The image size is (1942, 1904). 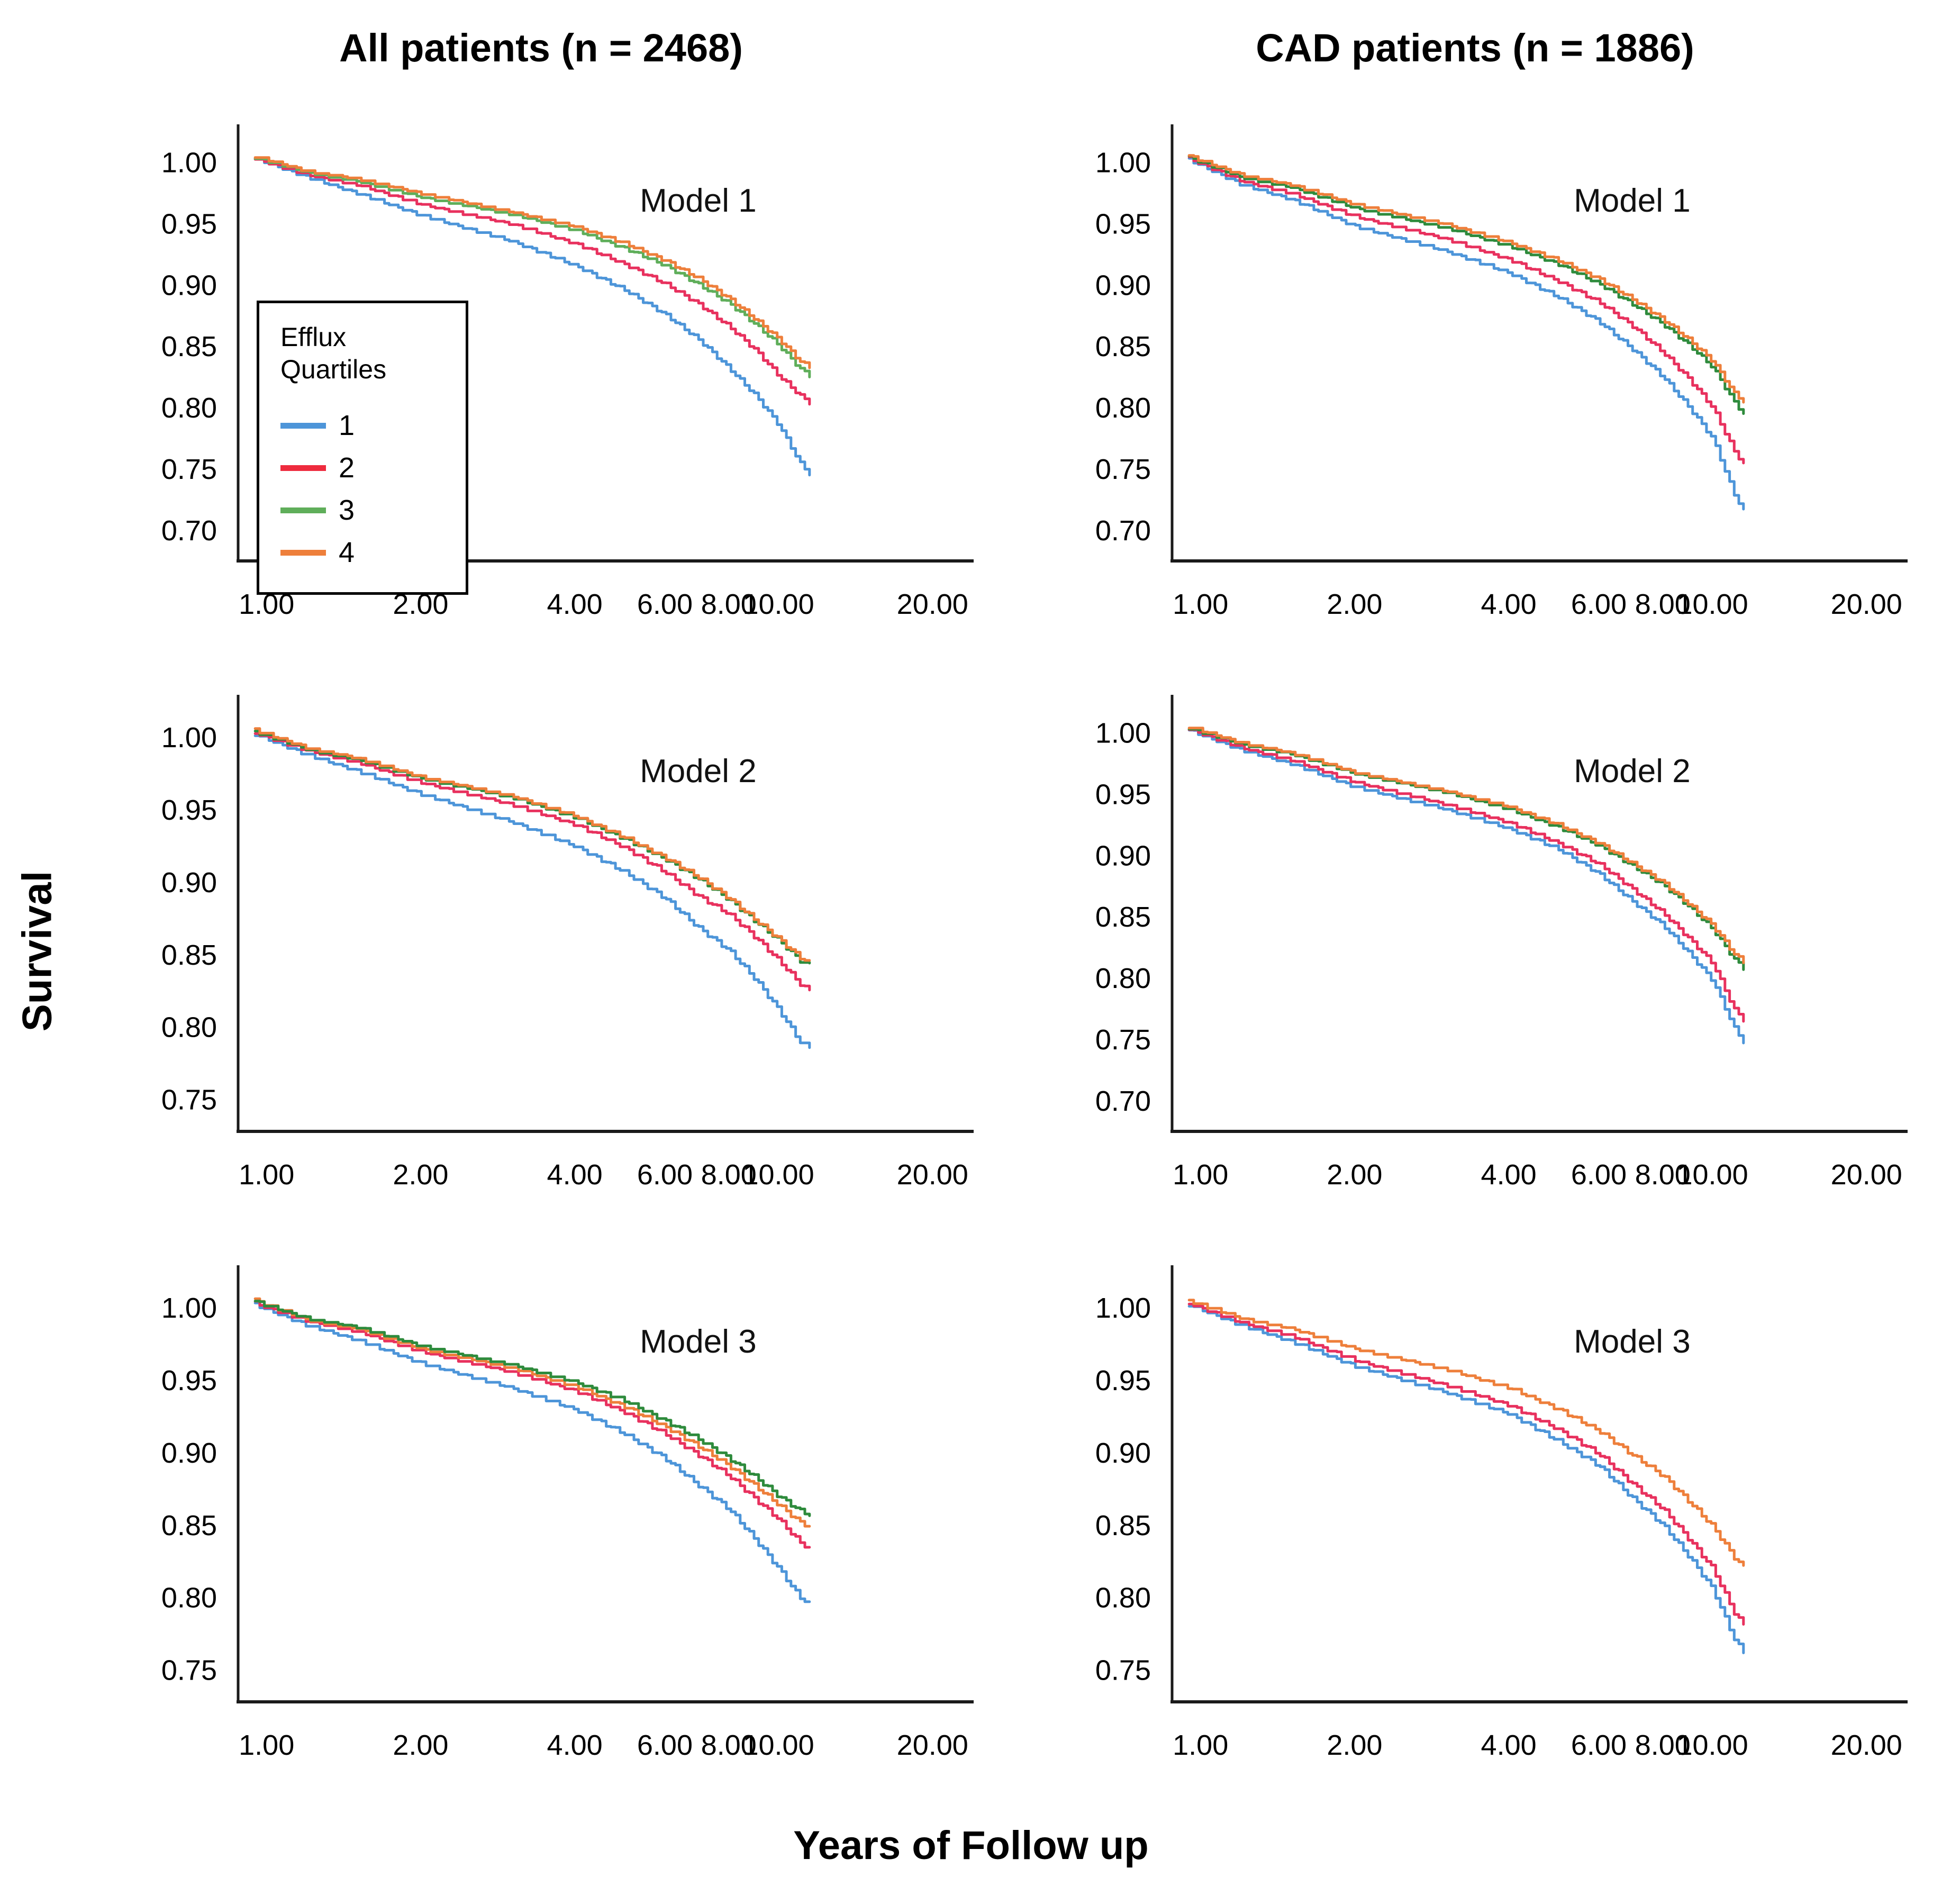 I want to click on y-axis-label: Survival, so click(x=37, y=951).